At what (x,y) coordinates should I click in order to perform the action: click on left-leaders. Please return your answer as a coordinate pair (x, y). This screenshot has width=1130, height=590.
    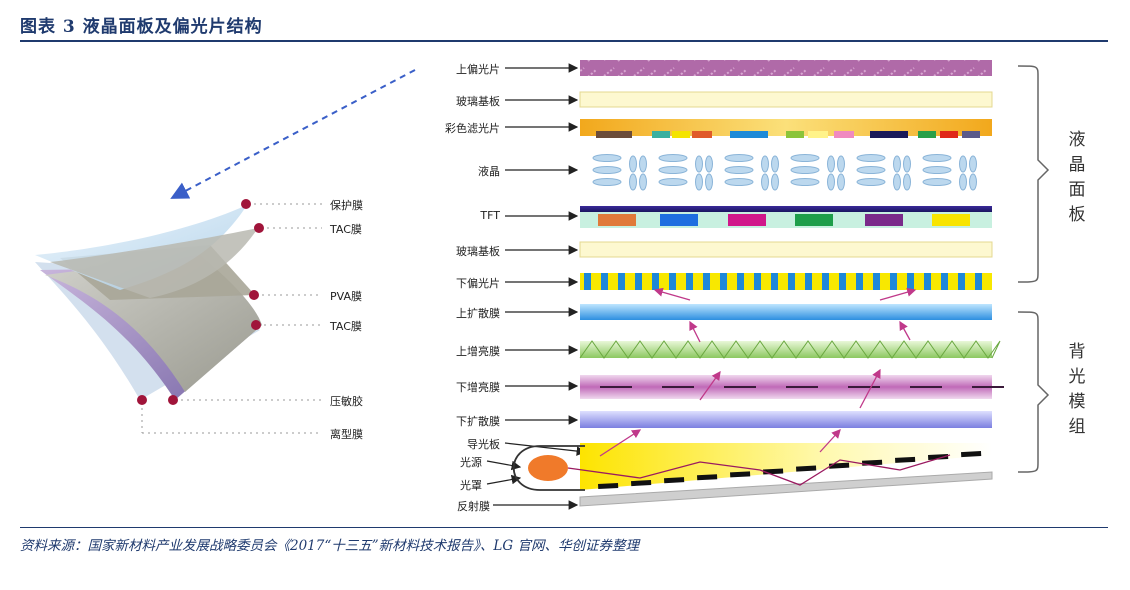
    Looking at the image, I should click on (229, 316).